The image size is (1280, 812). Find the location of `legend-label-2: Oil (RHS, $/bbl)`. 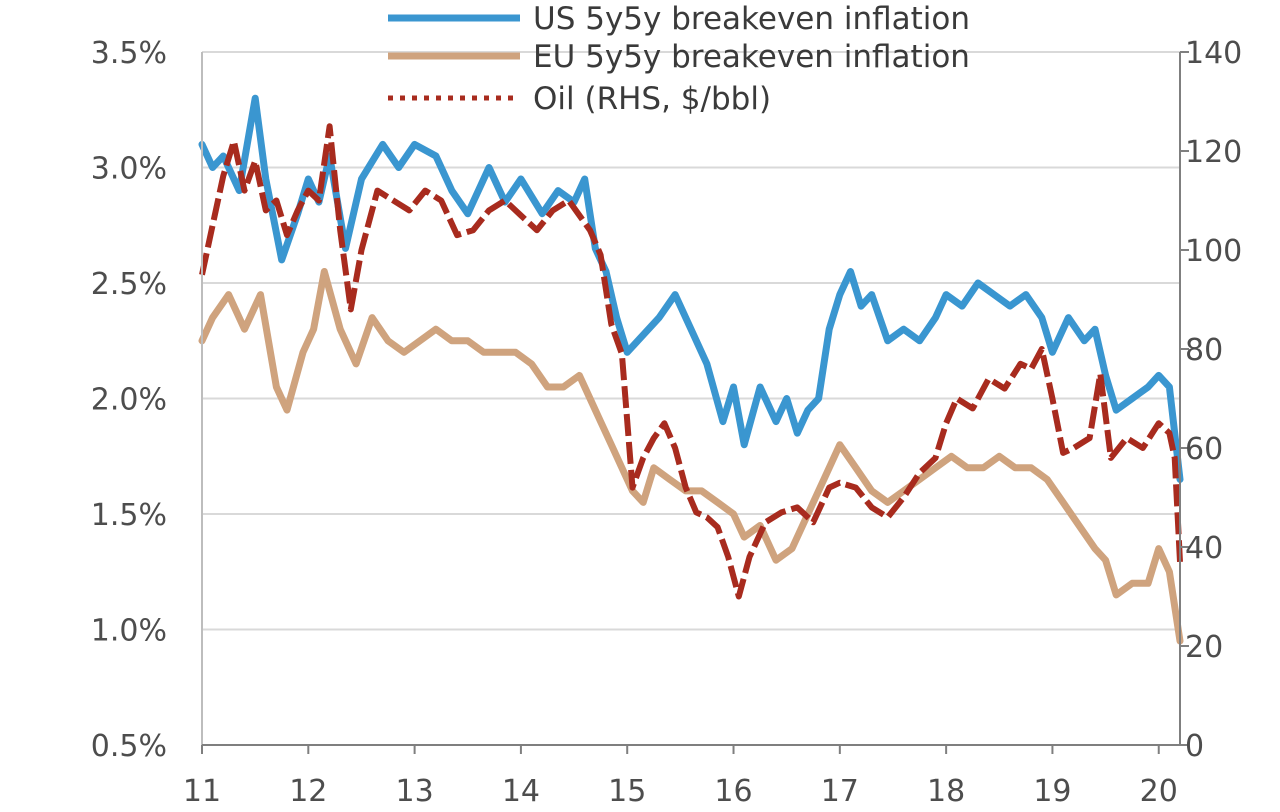

legend-label-2: Oil (RHS, $/bbl) is located at coordinates (652, 99).